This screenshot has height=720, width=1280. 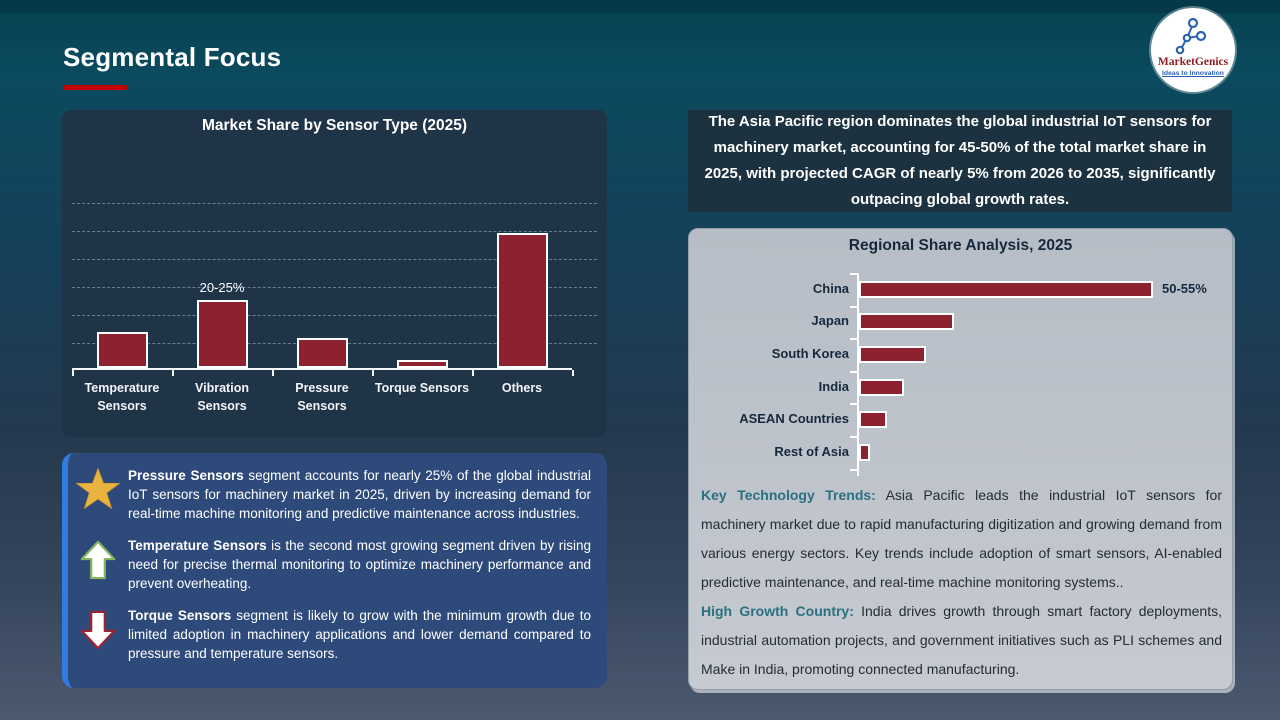 I want to click on regional-chart-title: Regional Share Analysis, 2025, so click(x=960, y=245).